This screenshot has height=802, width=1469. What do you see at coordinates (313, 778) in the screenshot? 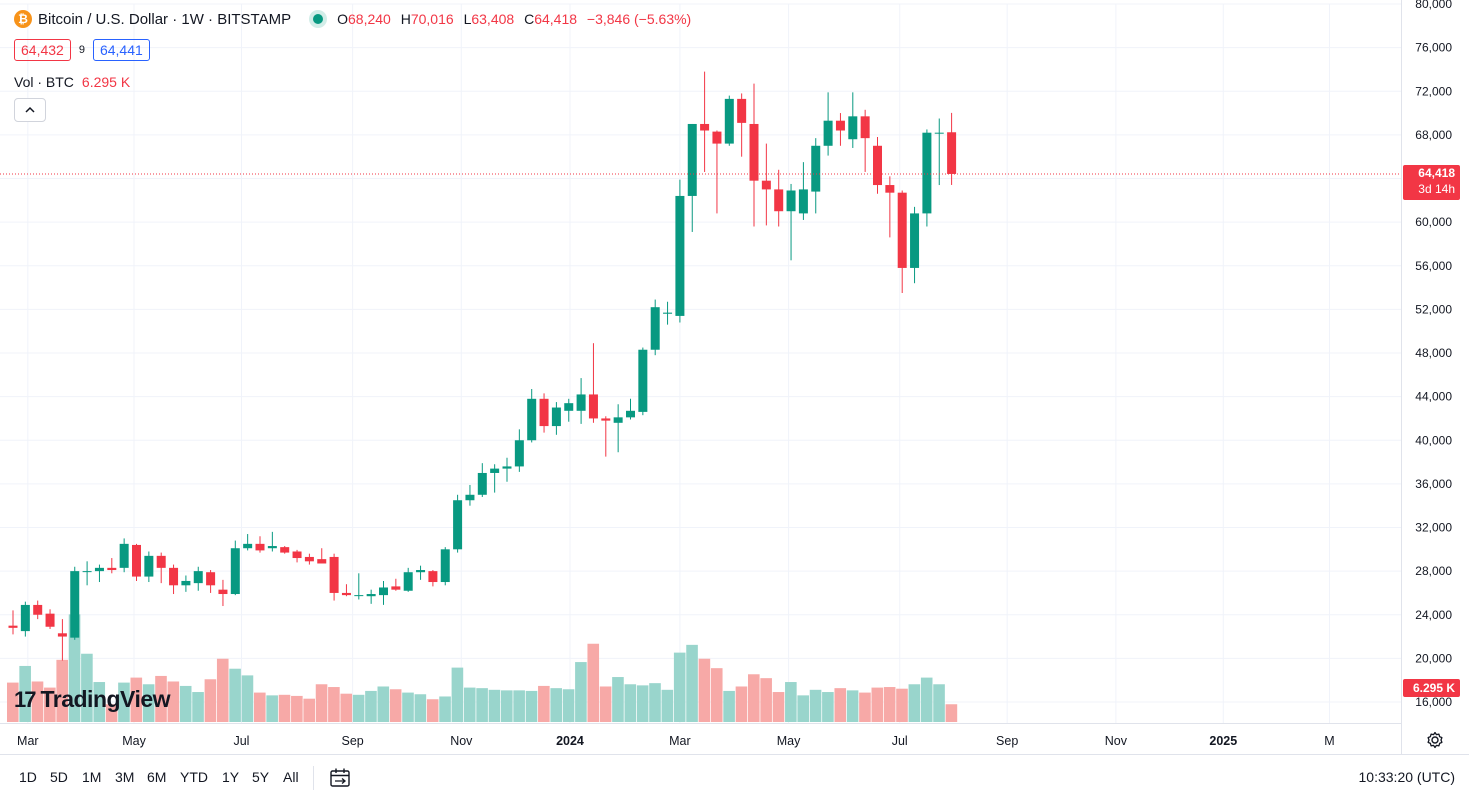
I see `toolbar-divider` at bounding box center [313, 778].